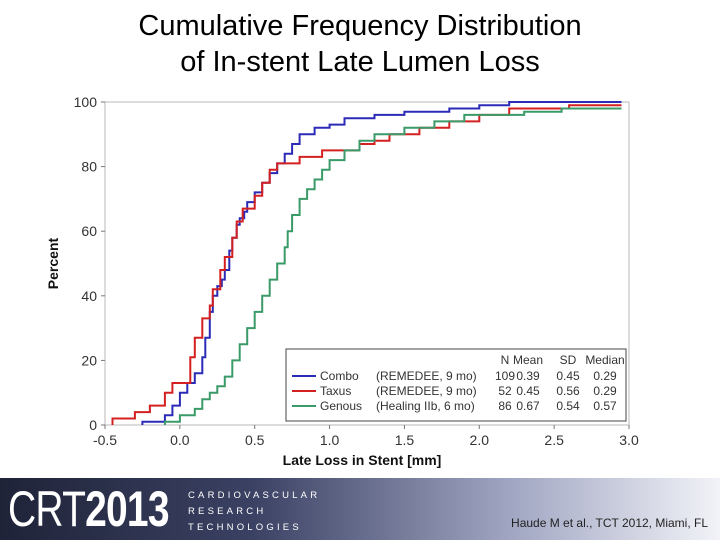  I want to click on x-tick-label: 0.5, so click(255, 440).